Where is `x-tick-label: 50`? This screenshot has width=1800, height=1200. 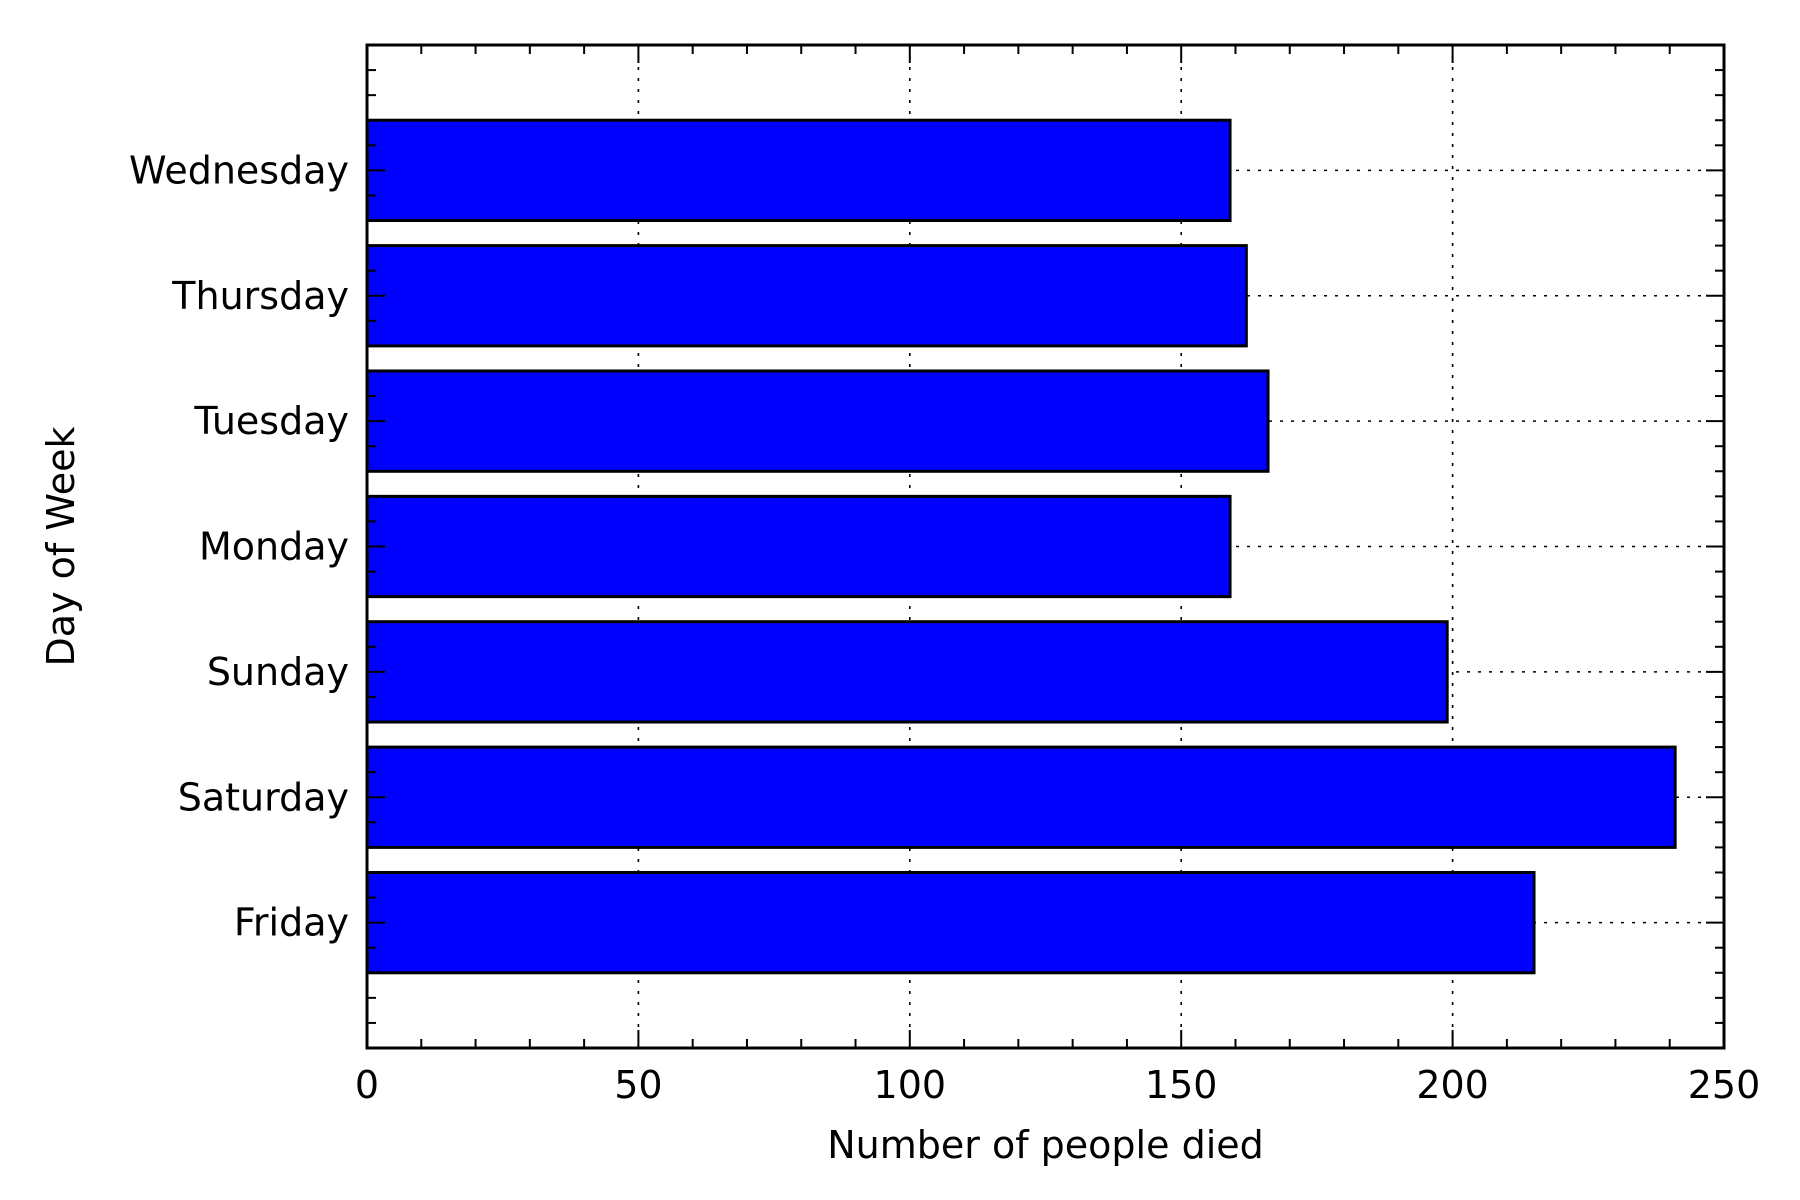 x-tick-label: 50 is located at coordinates (638, 1085).